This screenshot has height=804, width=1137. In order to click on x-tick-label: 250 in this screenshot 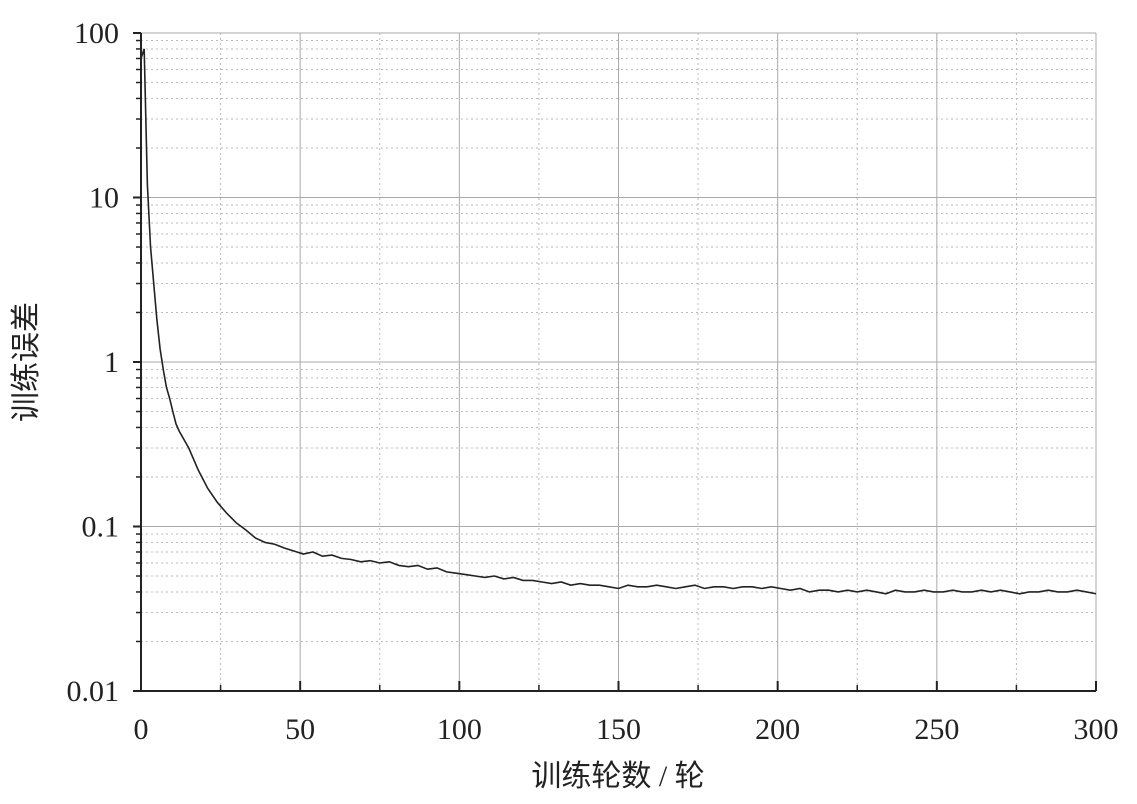, I will do `click(936, 729)`.